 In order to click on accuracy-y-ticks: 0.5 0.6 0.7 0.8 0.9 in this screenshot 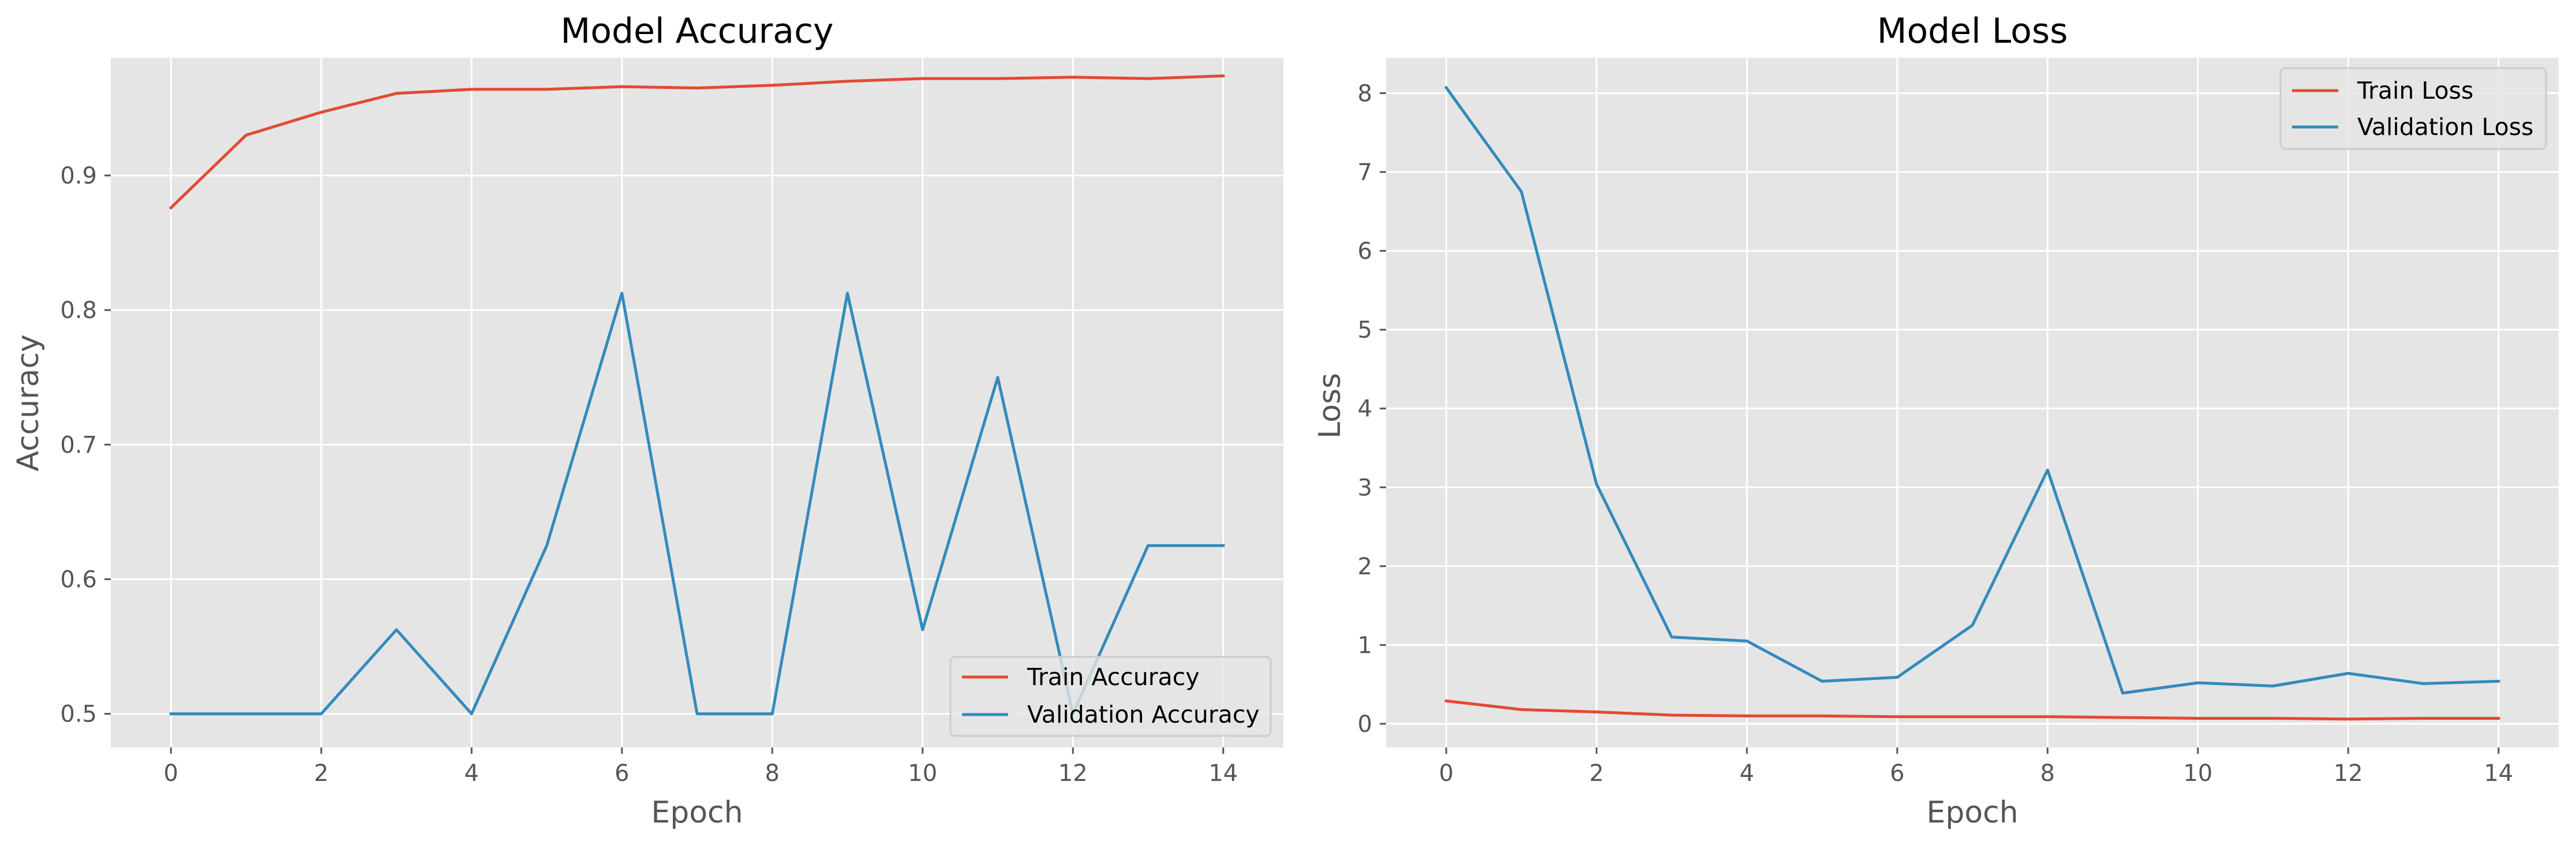, I will do `click(85, 445)`.